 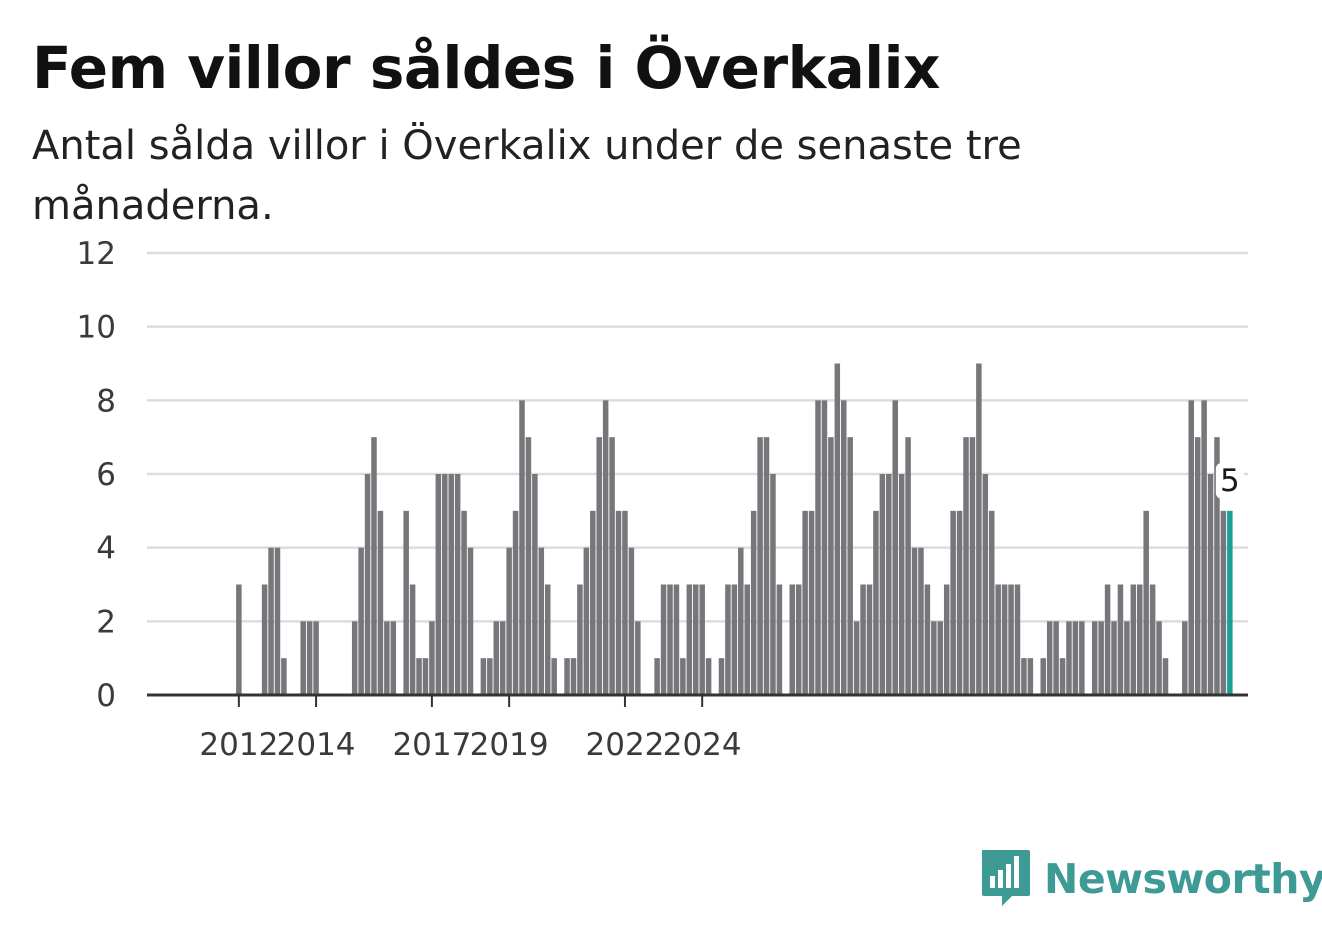 What do you see at coordinates (625, 745) in the screenshot?
I see `x-tick-label: 2022` at bounding box center [625, 745].